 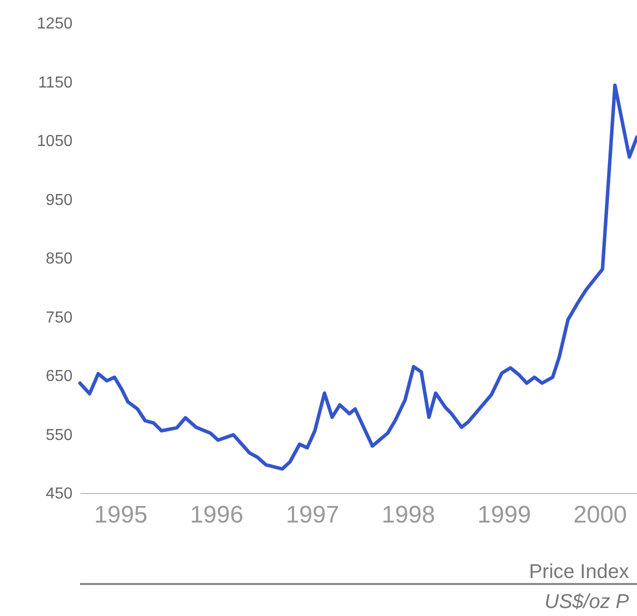 I want to click on y-tick-label: 850, so click(x=59, y=259).